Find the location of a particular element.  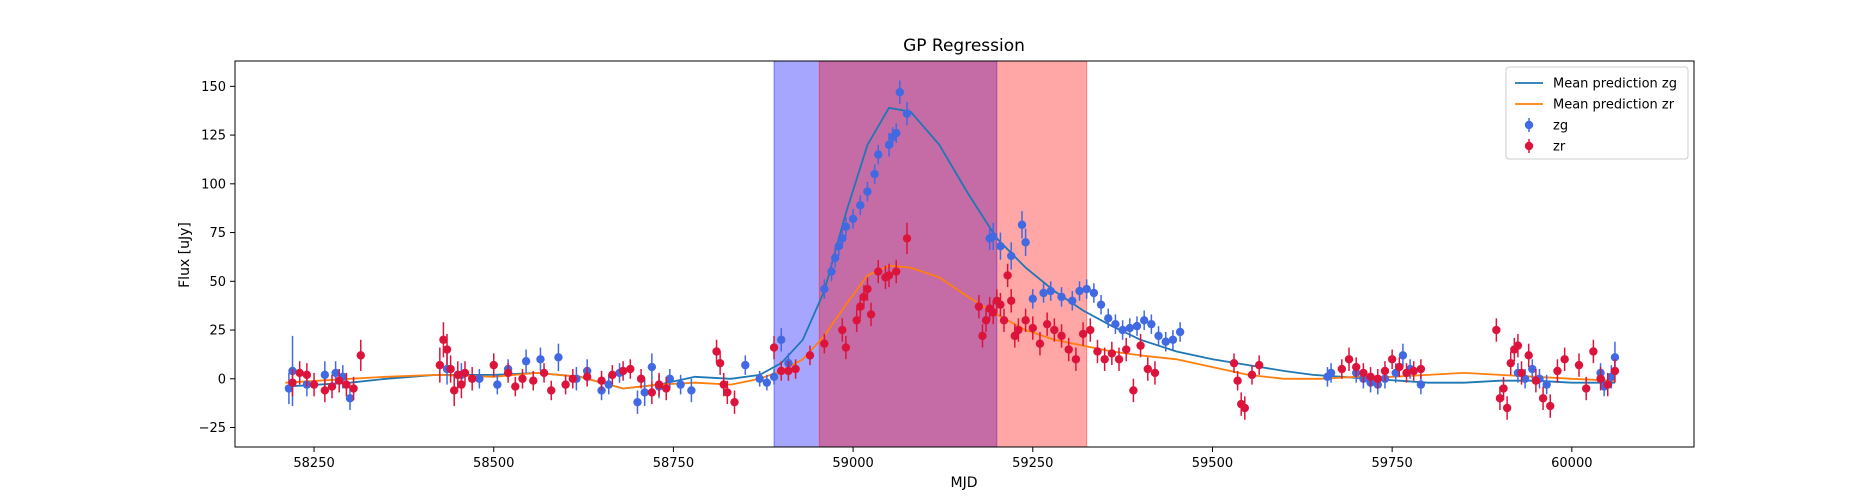

blue-span is located at coordinates (885, 254).